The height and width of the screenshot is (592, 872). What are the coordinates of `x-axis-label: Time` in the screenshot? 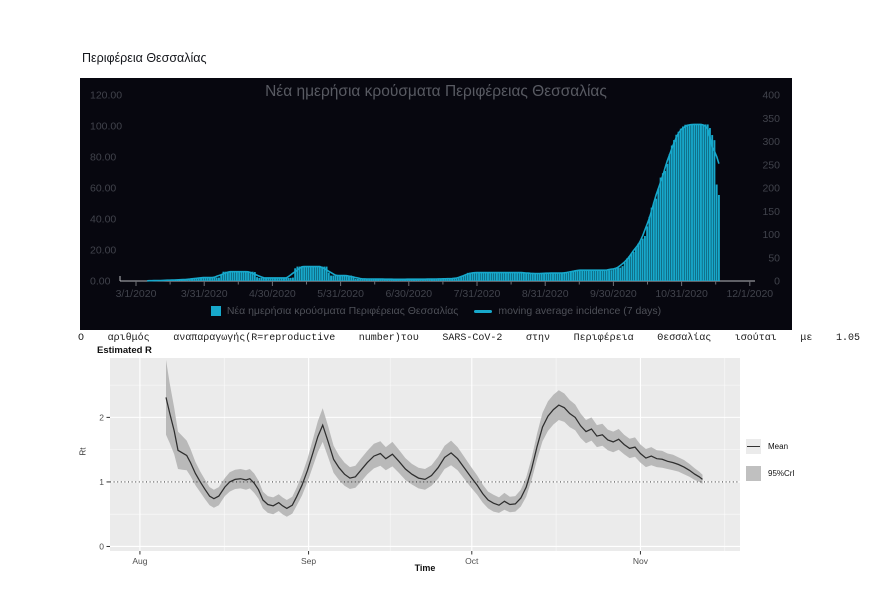 It's located at (425, 568).